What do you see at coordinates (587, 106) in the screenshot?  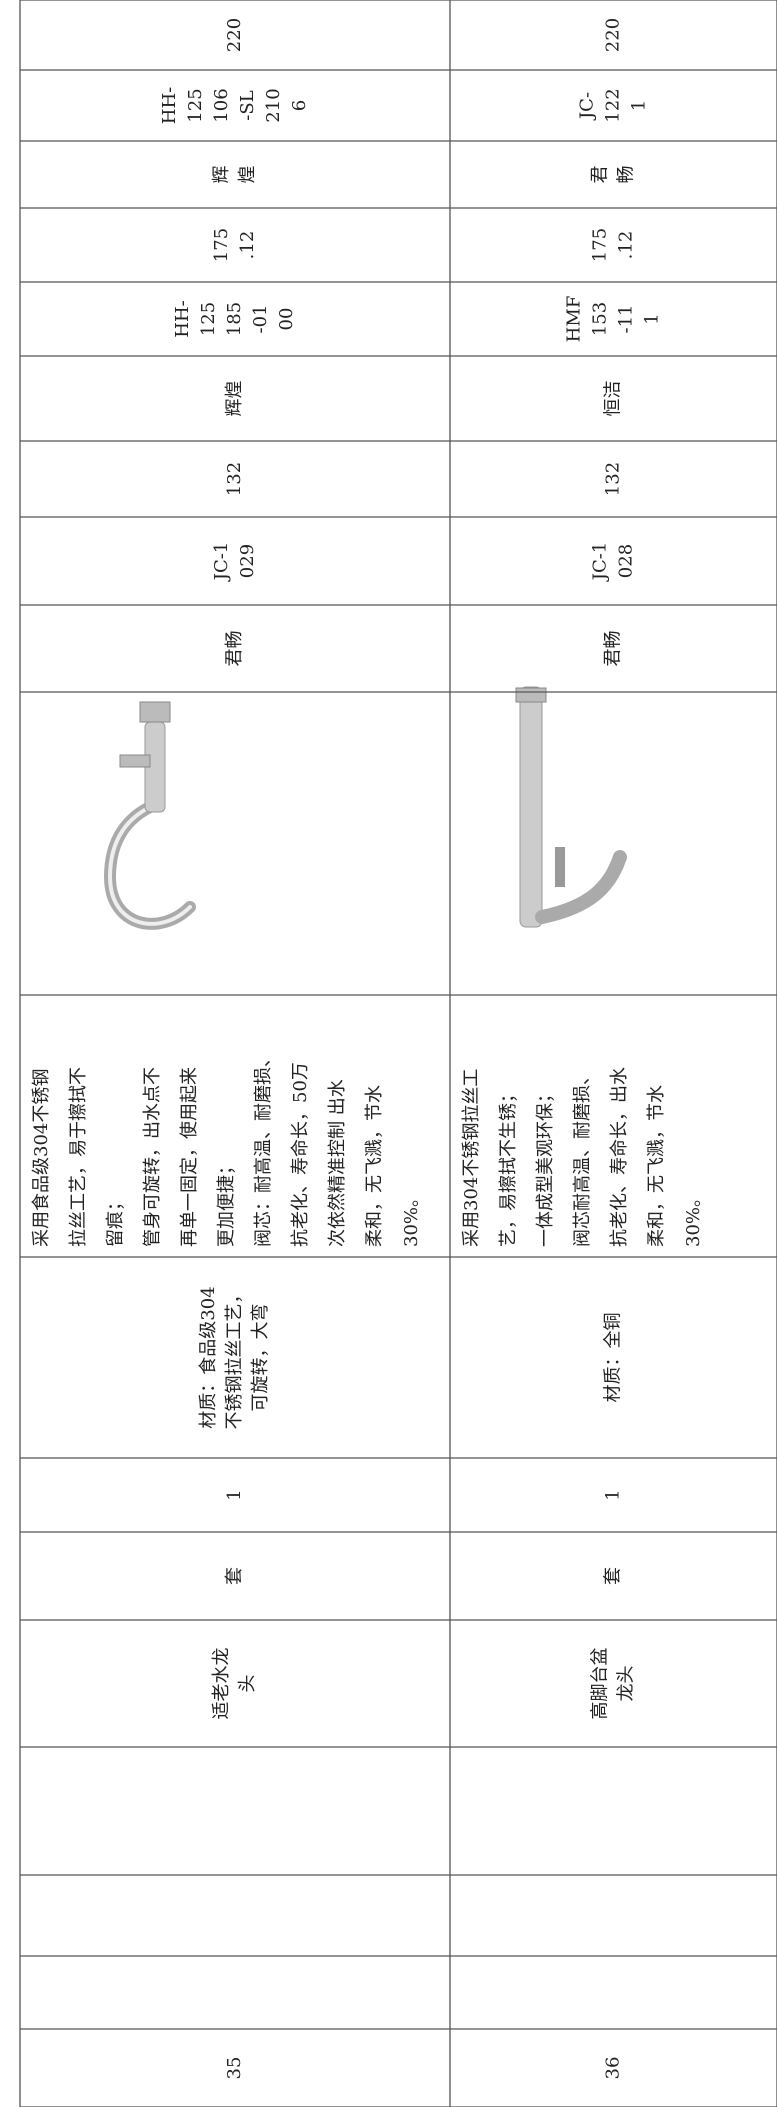 I see `model3-text: JC-` at bounding box center [587, 106].